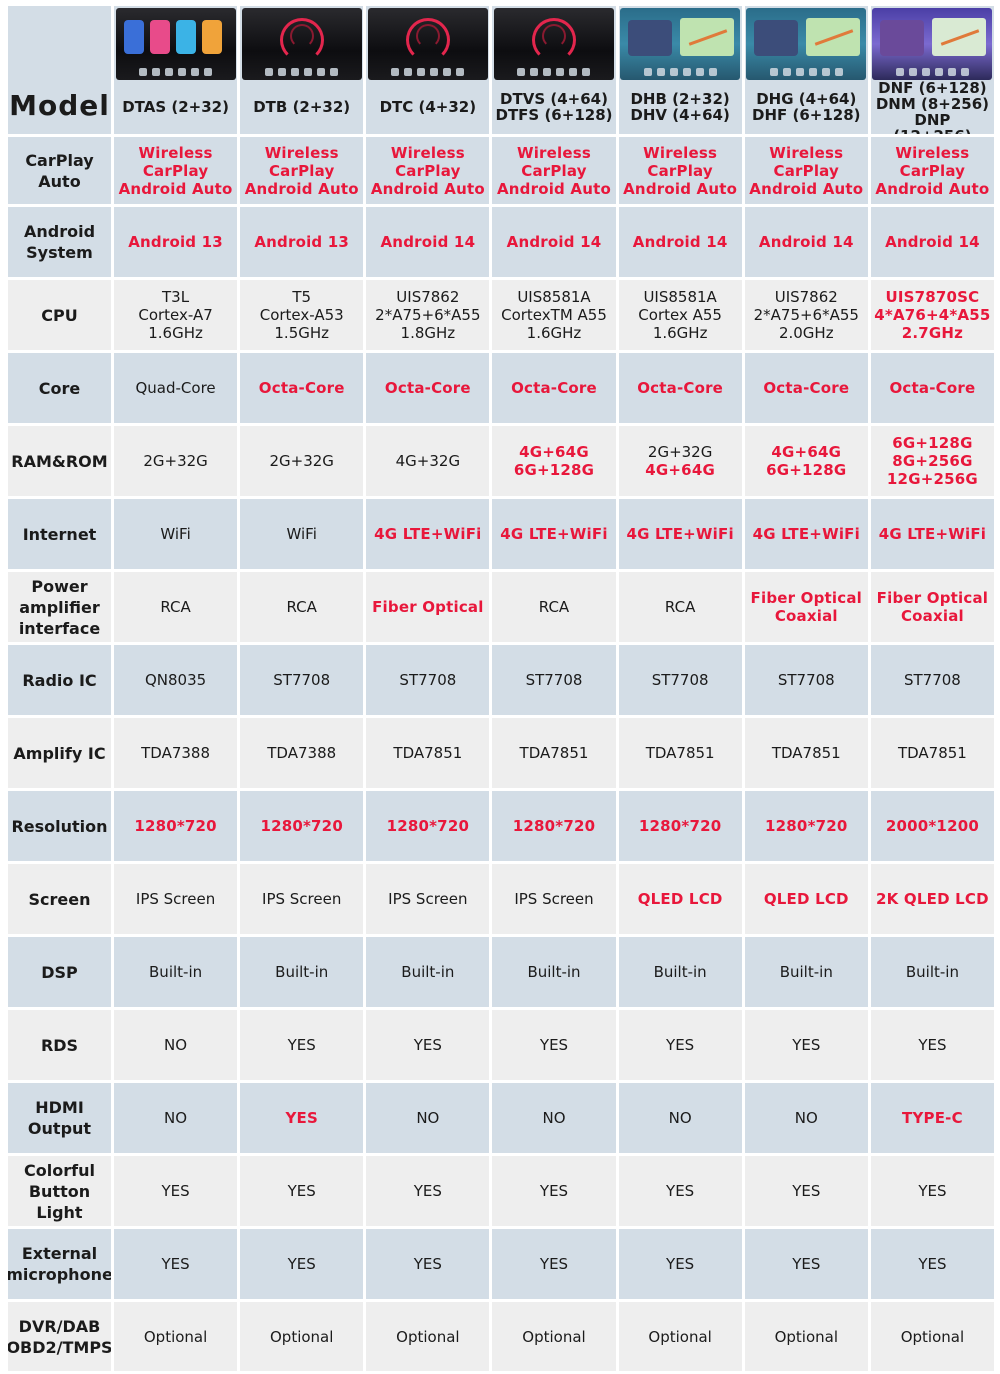 The image size is (1000, 1374). I want to click on row-label: Screen, so click(59, 899).